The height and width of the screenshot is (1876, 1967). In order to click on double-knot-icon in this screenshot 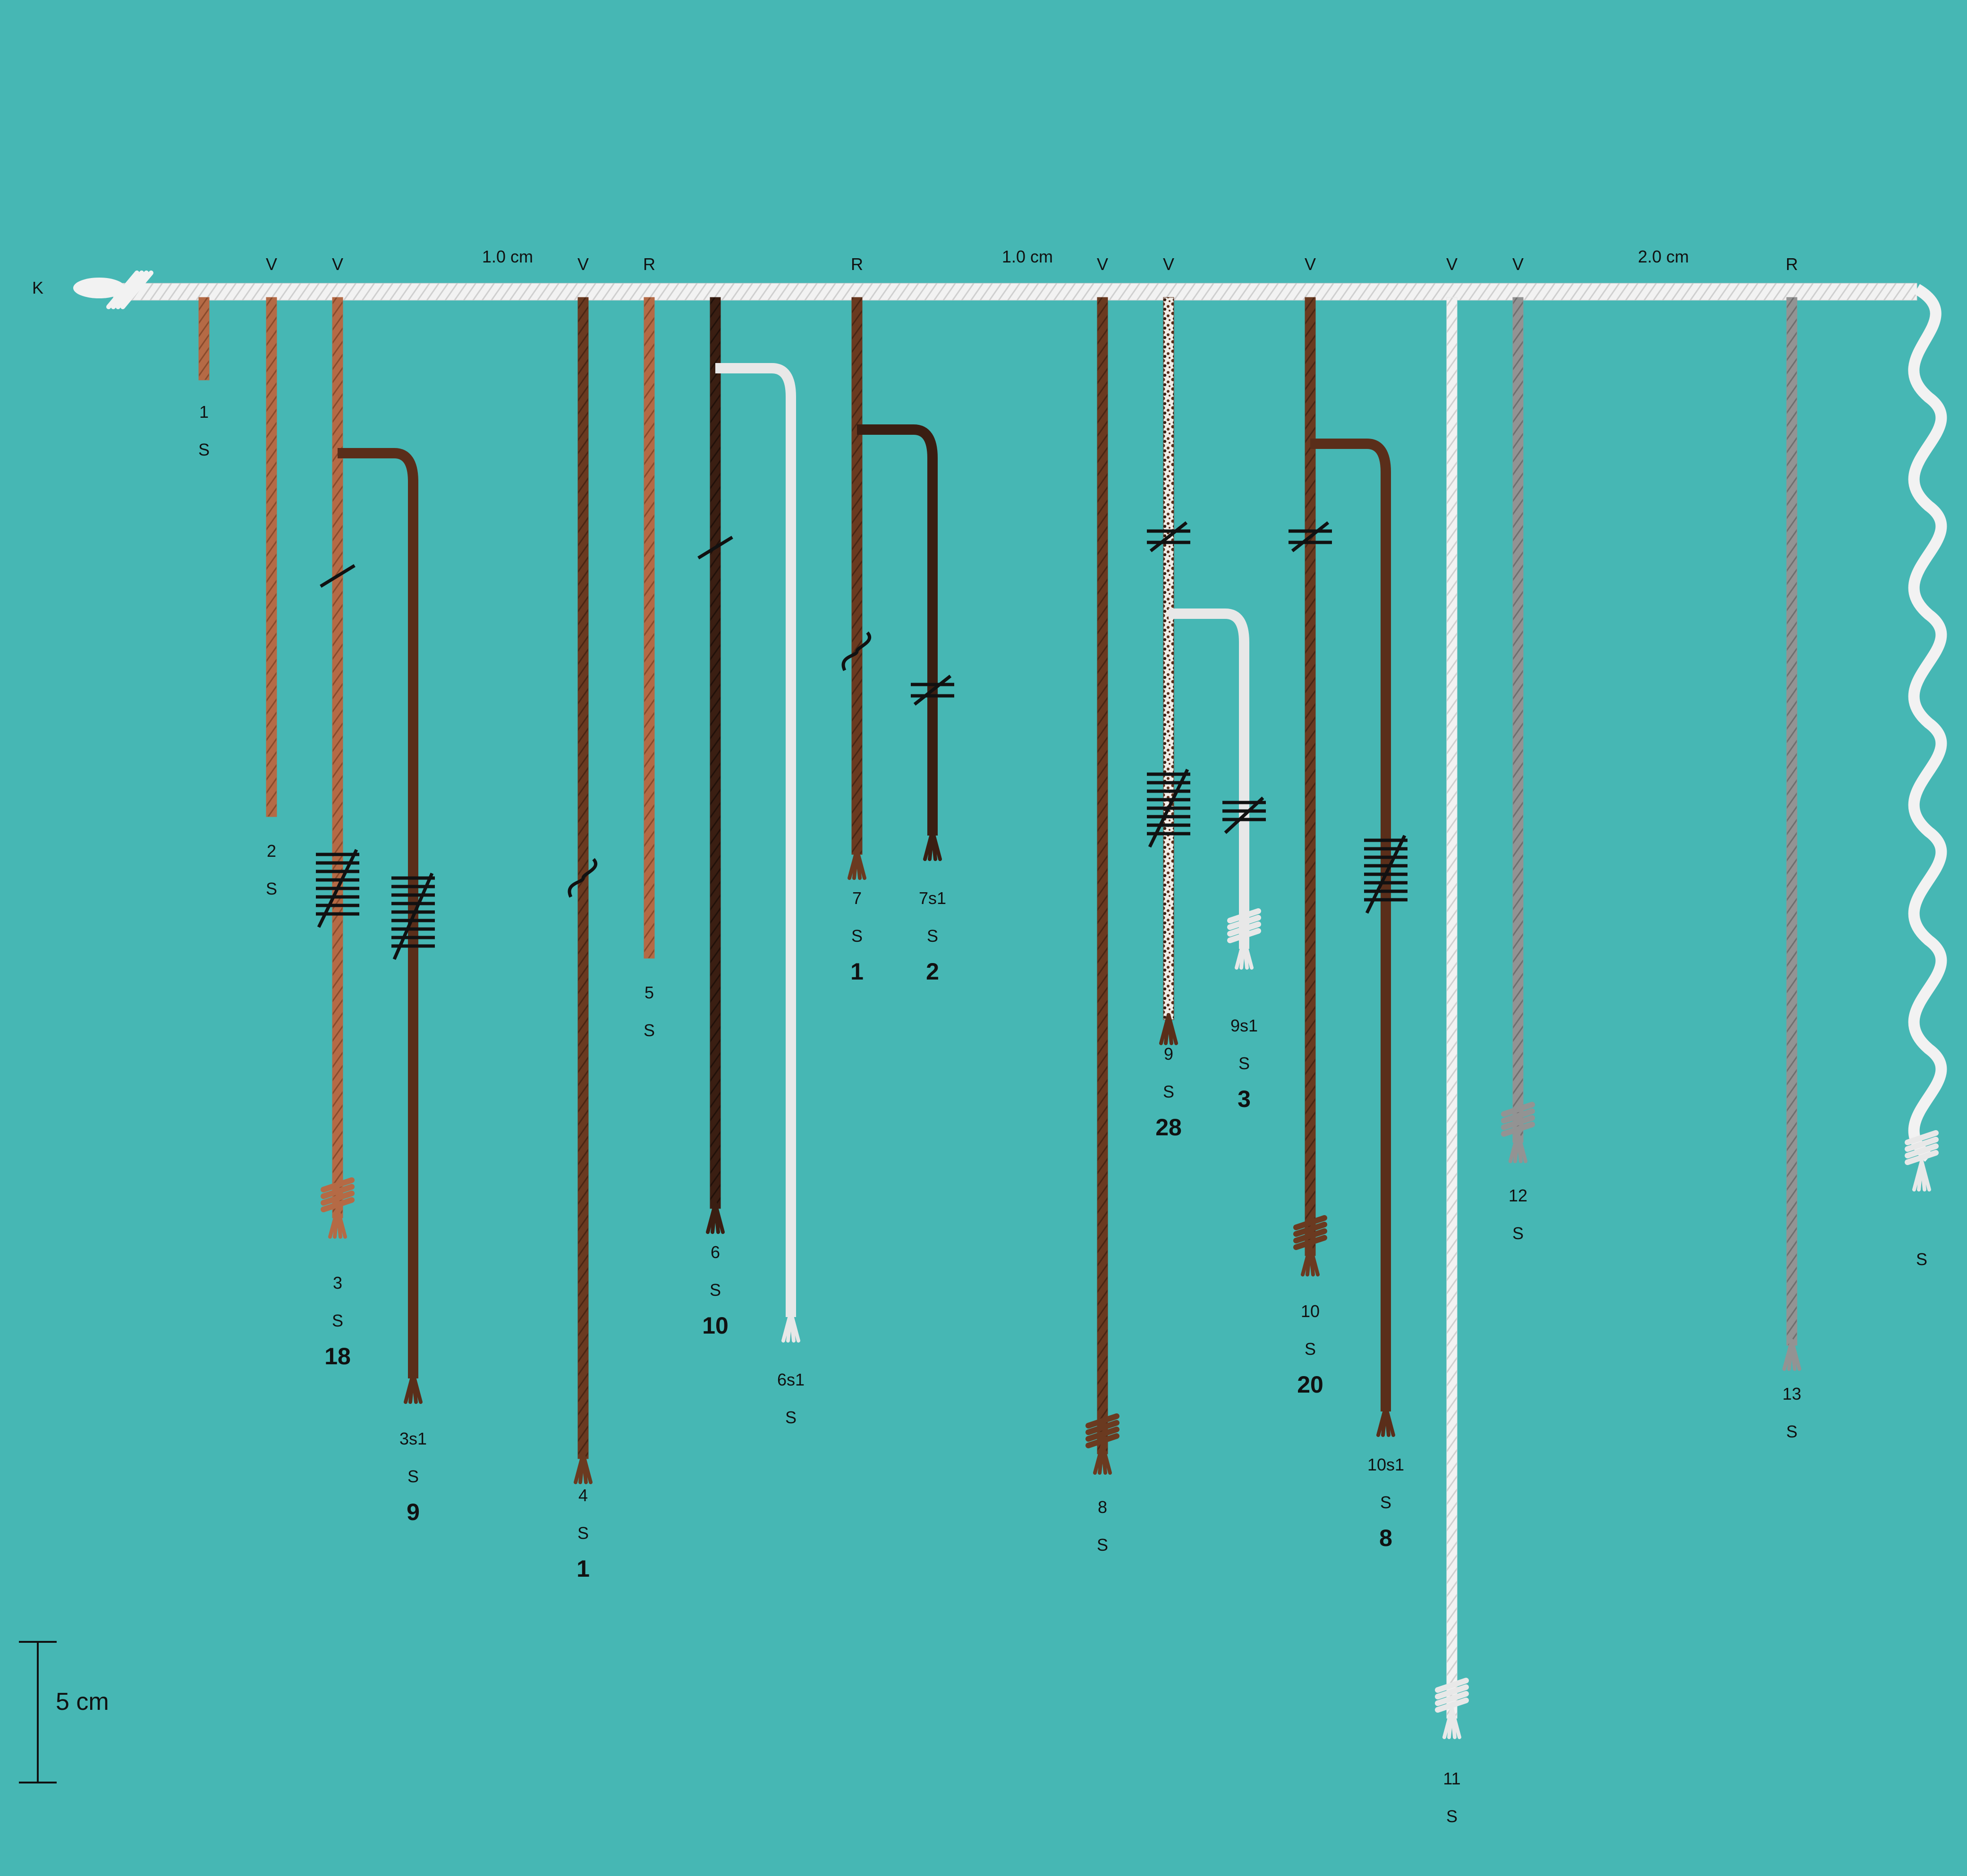, I will do `click(1310, 536)`.